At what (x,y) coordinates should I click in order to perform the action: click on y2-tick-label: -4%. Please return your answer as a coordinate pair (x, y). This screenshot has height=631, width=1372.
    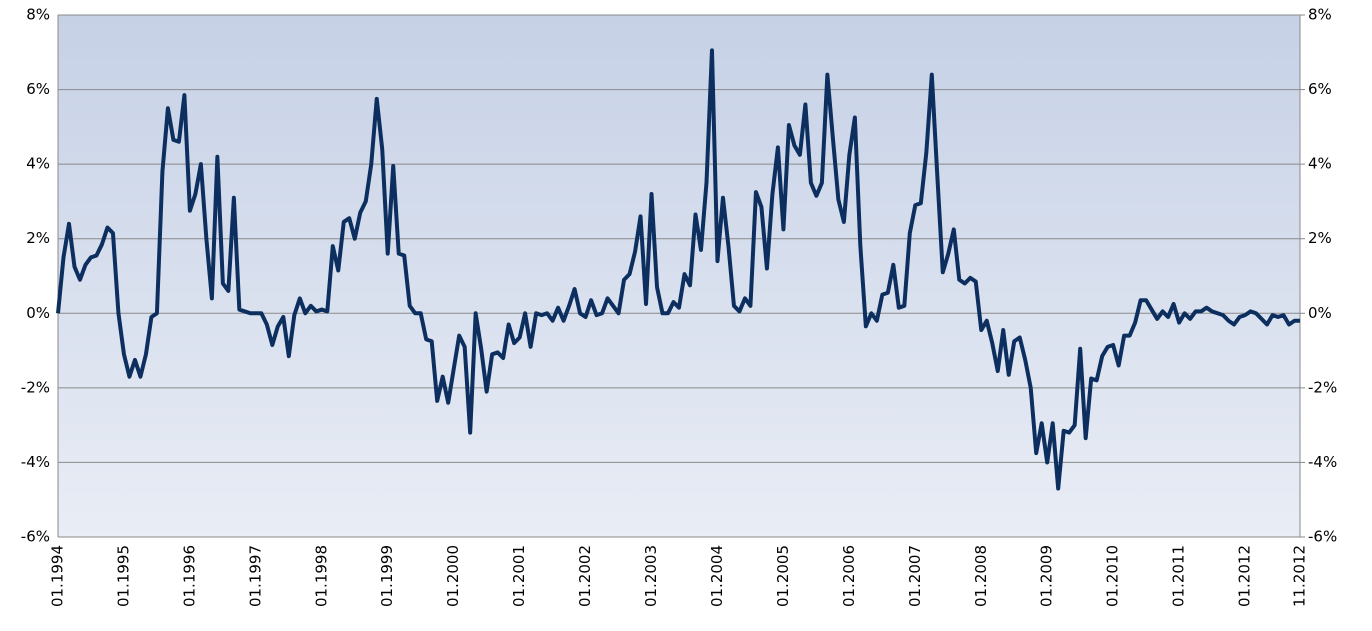
    Looking at the image, I should click on (1322, 462).